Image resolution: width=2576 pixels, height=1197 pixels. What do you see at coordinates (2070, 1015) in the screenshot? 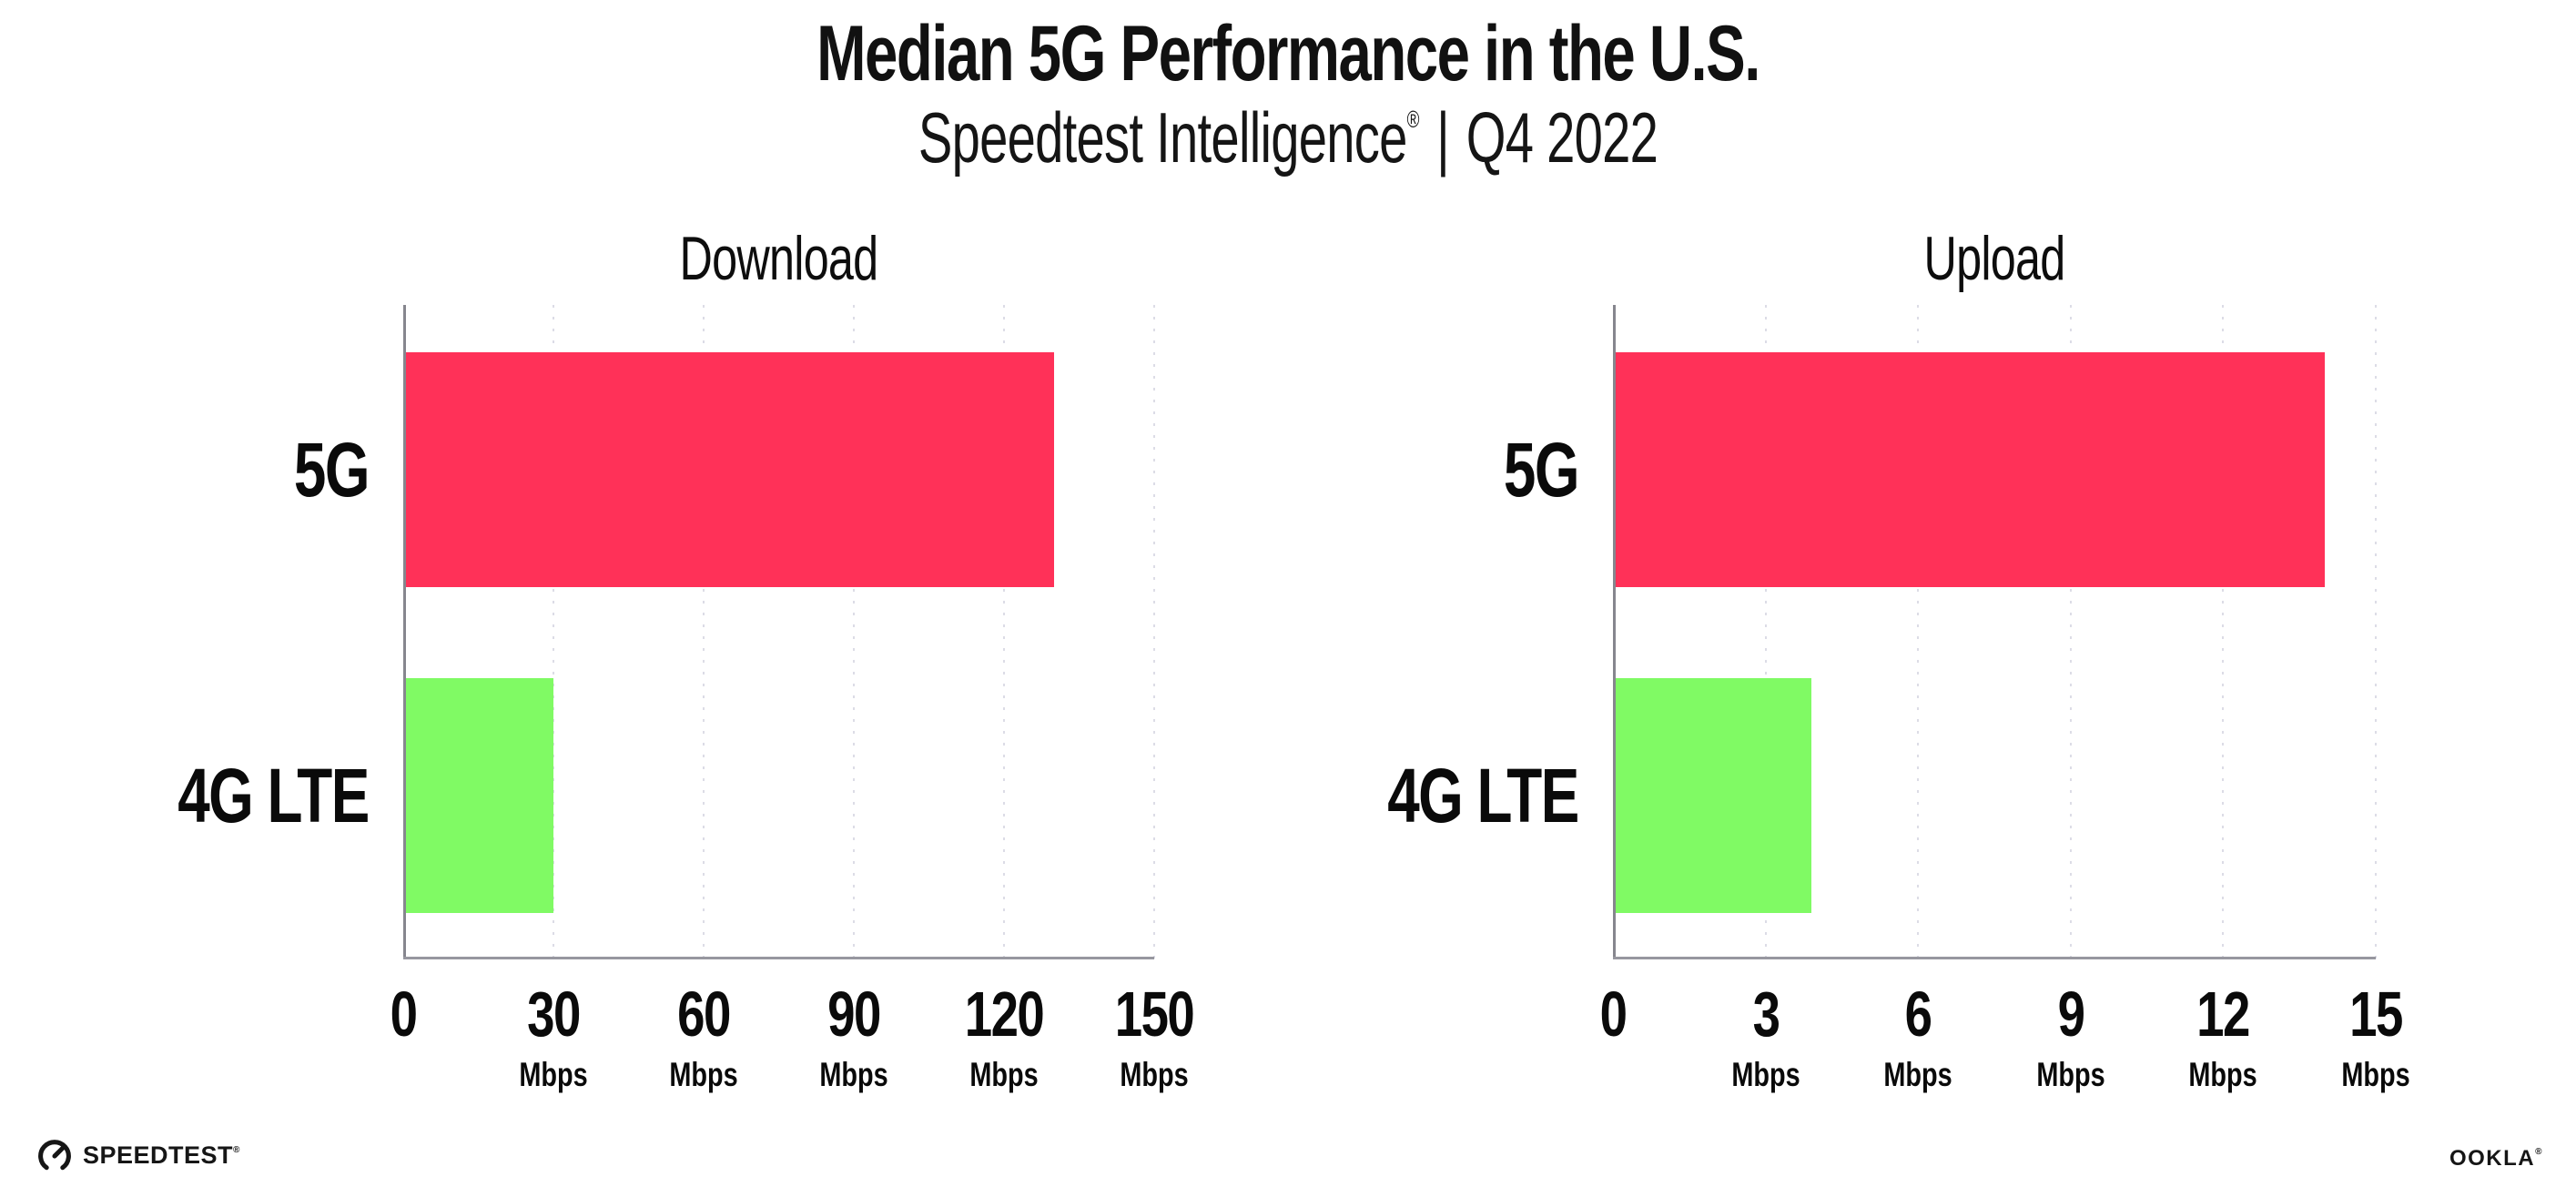
I see `x-tick-value: 9` at bounding box center [2070, 1015].